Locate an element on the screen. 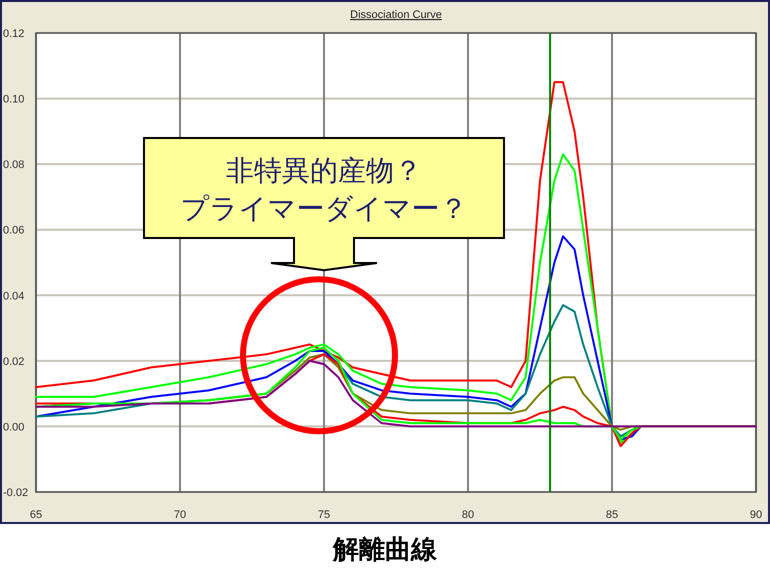  x-tick-label: 90 is located at coordinates (756, 515).